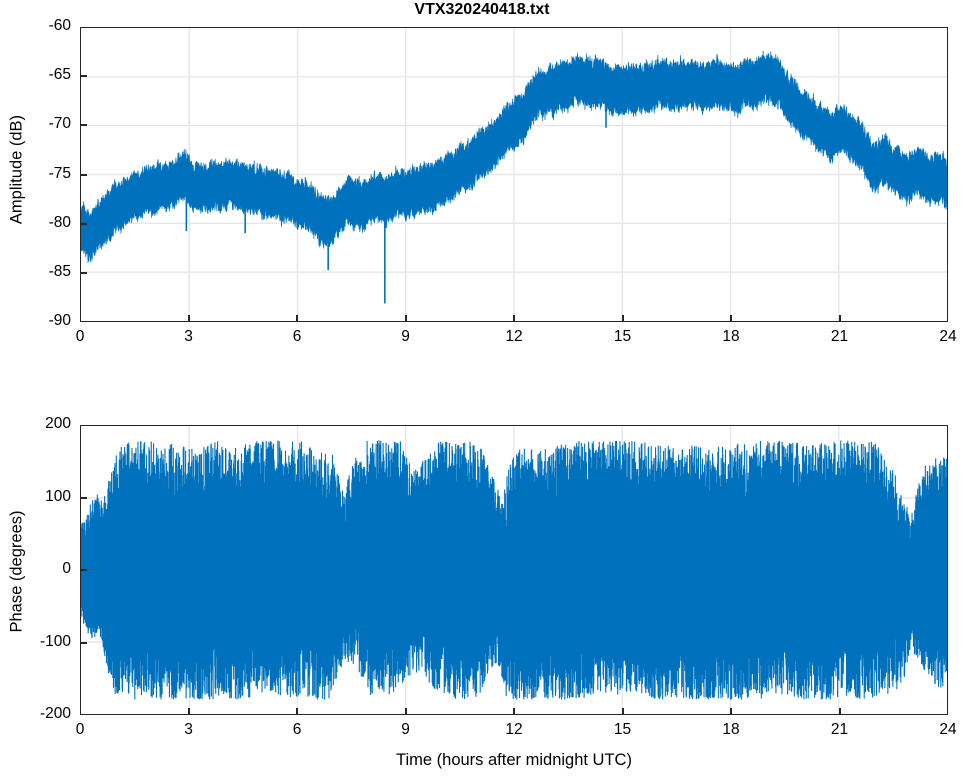 This screenshot has width=964, height=778. Describe the element at coordinates (622, 336) in the screenshot. I see `amplitude-xtick-15: 15` at that location.